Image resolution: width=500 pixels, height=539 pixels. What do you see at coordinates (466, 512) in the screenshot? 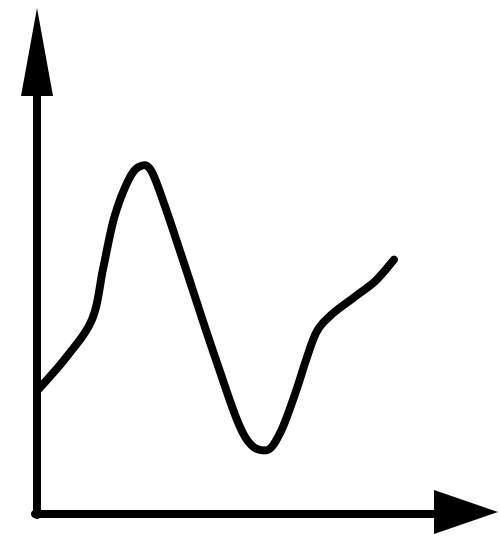
I see `x-axis-arrowhead` at bounding box center [466, 512].